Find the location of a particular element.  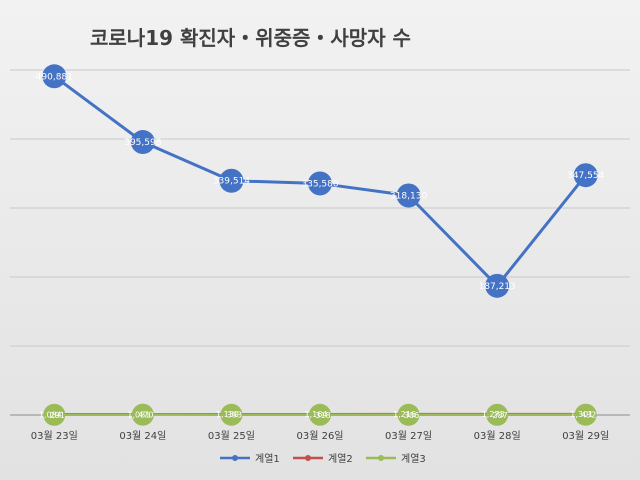

x-tick-label: 03월 26일 is located at coordinates (319, 436).